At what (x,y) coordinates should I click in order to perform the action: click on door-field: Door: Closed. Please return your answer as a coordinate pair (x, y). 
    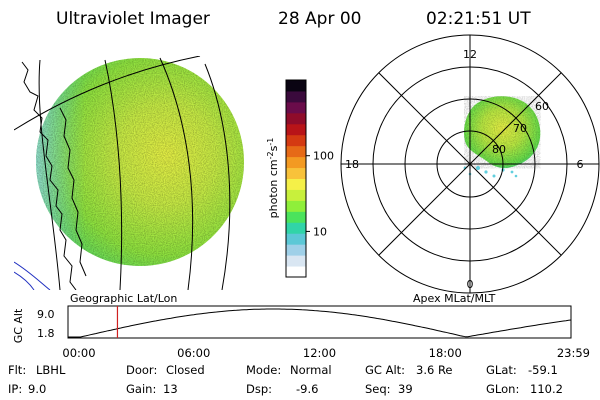
    Looking at the image, I should click on (165, 370).